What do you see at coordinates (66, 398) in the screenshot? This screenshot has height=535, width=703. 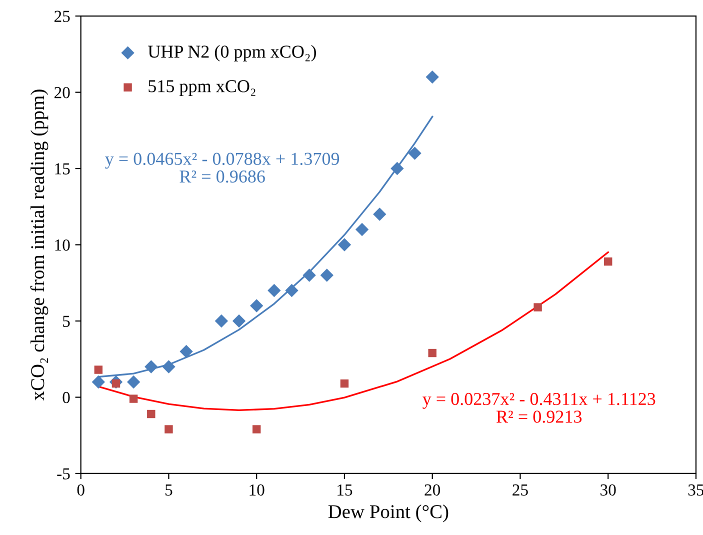 I see `y-tick-label: 0` at bounding box center [66, 398].